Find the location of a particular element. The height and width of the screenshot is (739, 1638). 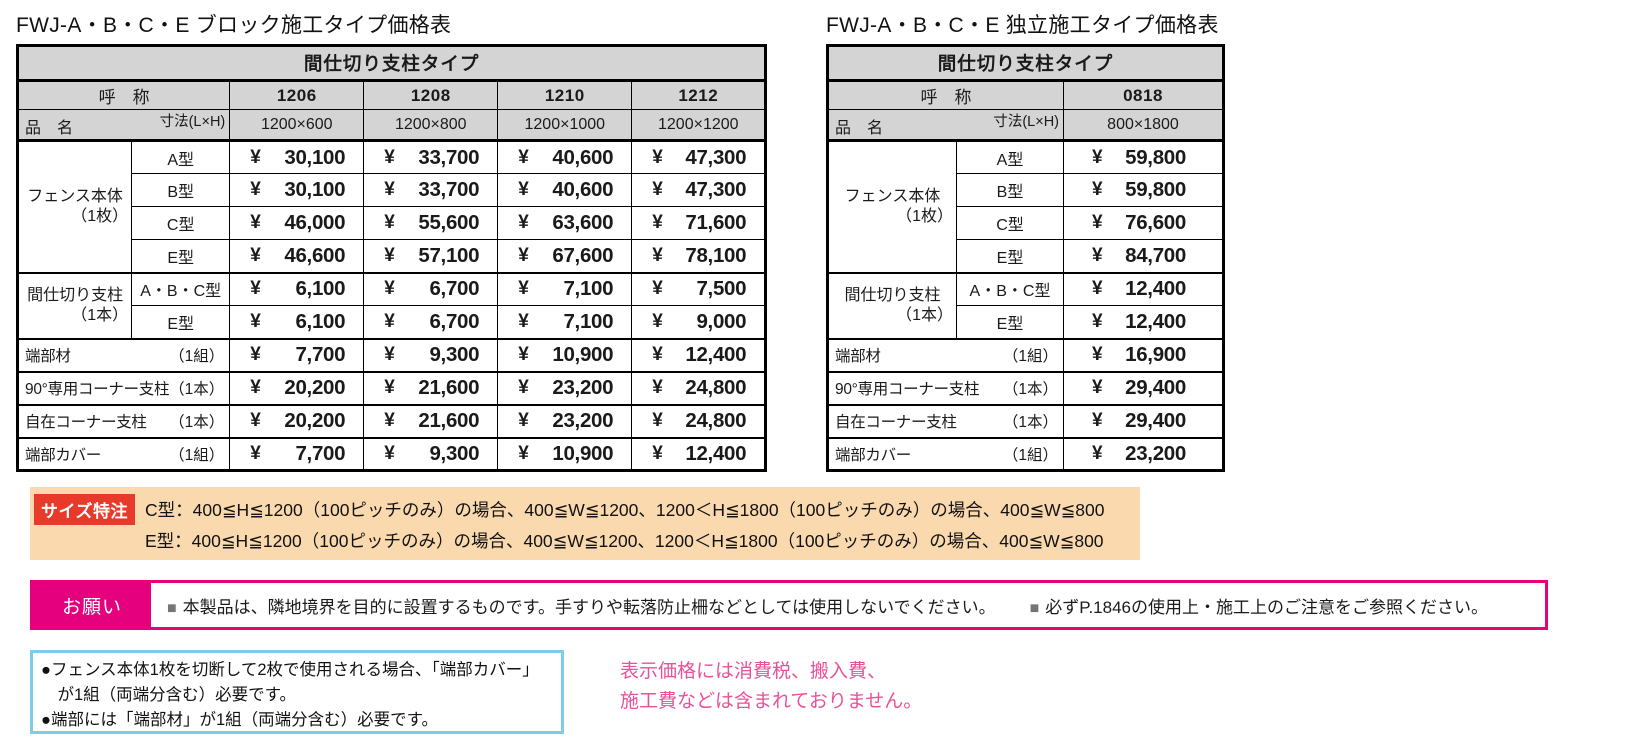

custom-size-tag: サイズ特注 is located at coordinates (84, 509).